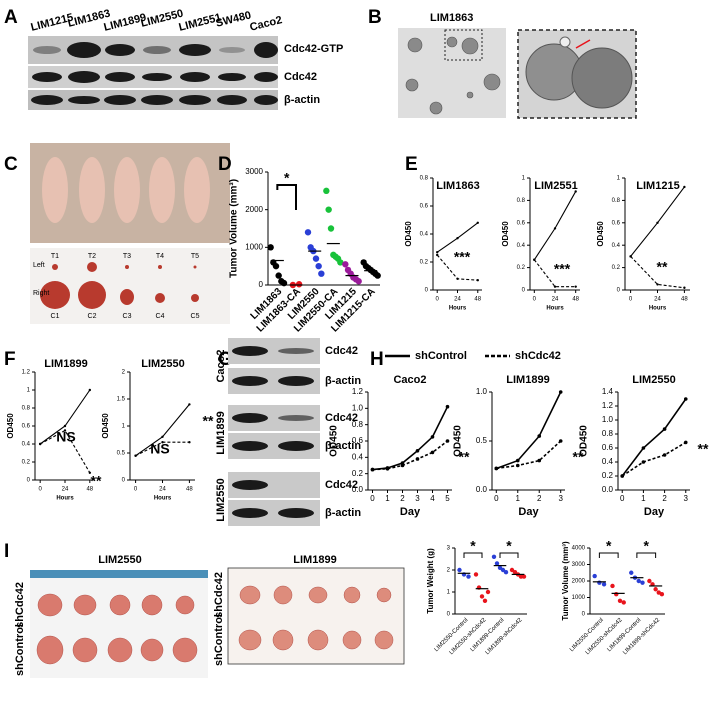 The width and height of the screenshot is (714, 702). What do you see at coordinates (221, 432) in the screenshot?
I see `cell-label: LIM1899` at bounding box center [221, 432].